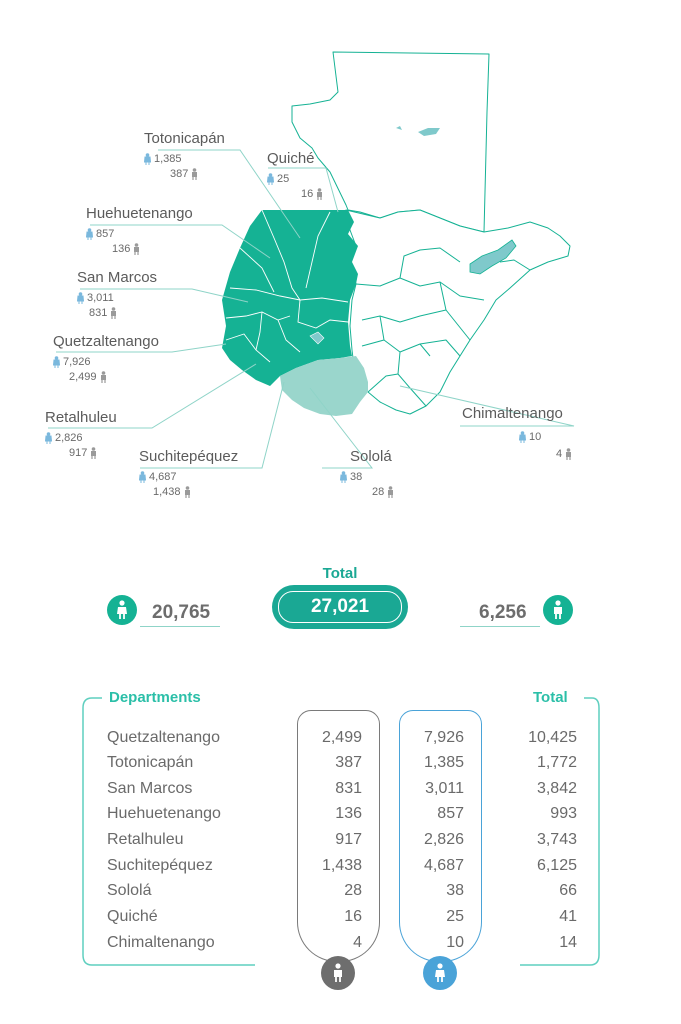  I want to click on callout-solola: Sololá 38 28, so click(367, 473).